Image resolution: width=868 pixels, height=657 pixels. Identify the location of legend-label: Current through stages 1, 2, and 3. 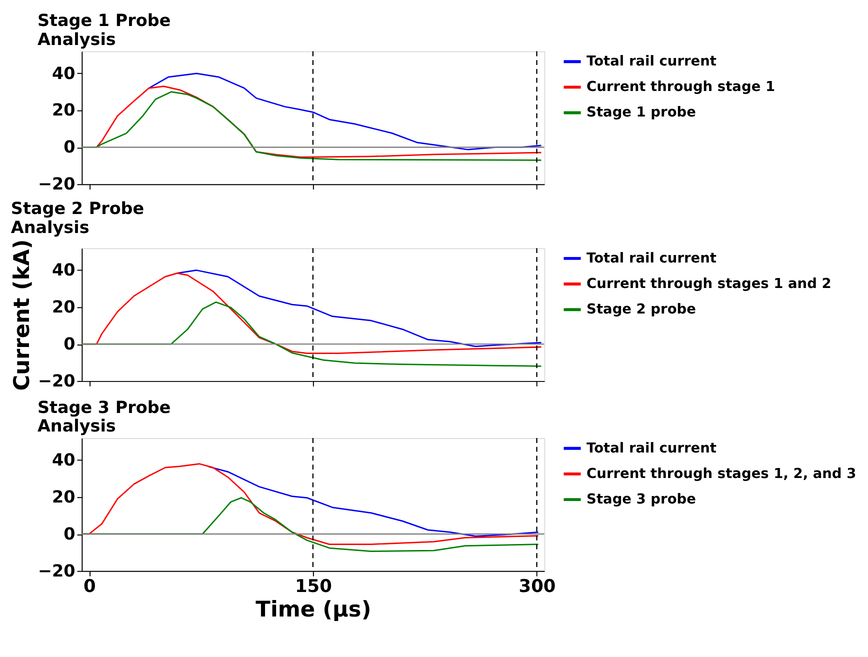
(721, 474).